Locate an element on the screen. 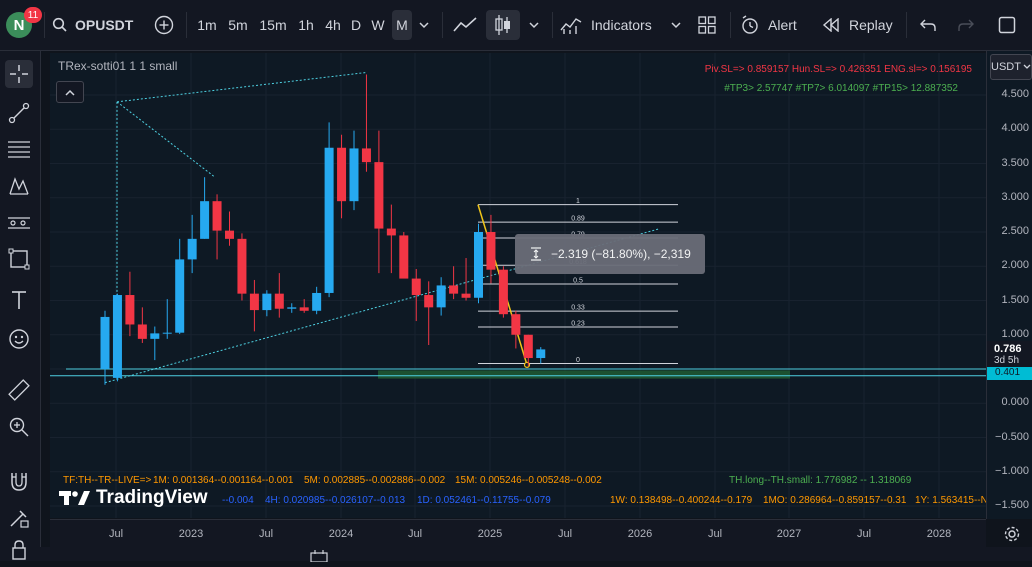  symbol-name: OPUSDT is located at coordinates (104, 25).